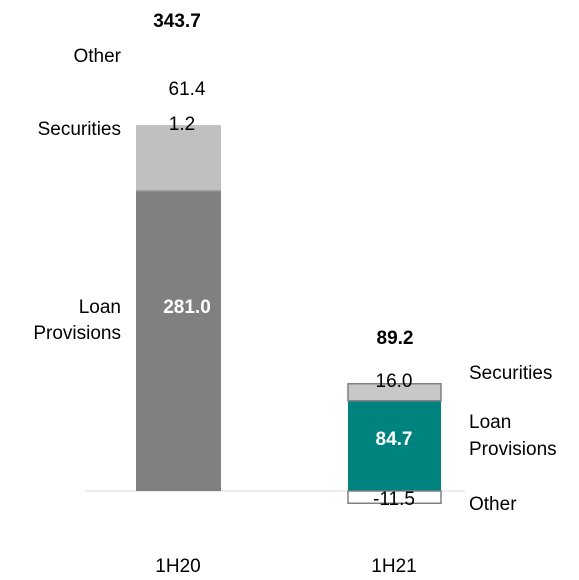  What do you see at coordinates (77, 333) in the screenshot?
I see `segment-label-1h20-loan-line2: Provisions` at bounding box center [77, 333].